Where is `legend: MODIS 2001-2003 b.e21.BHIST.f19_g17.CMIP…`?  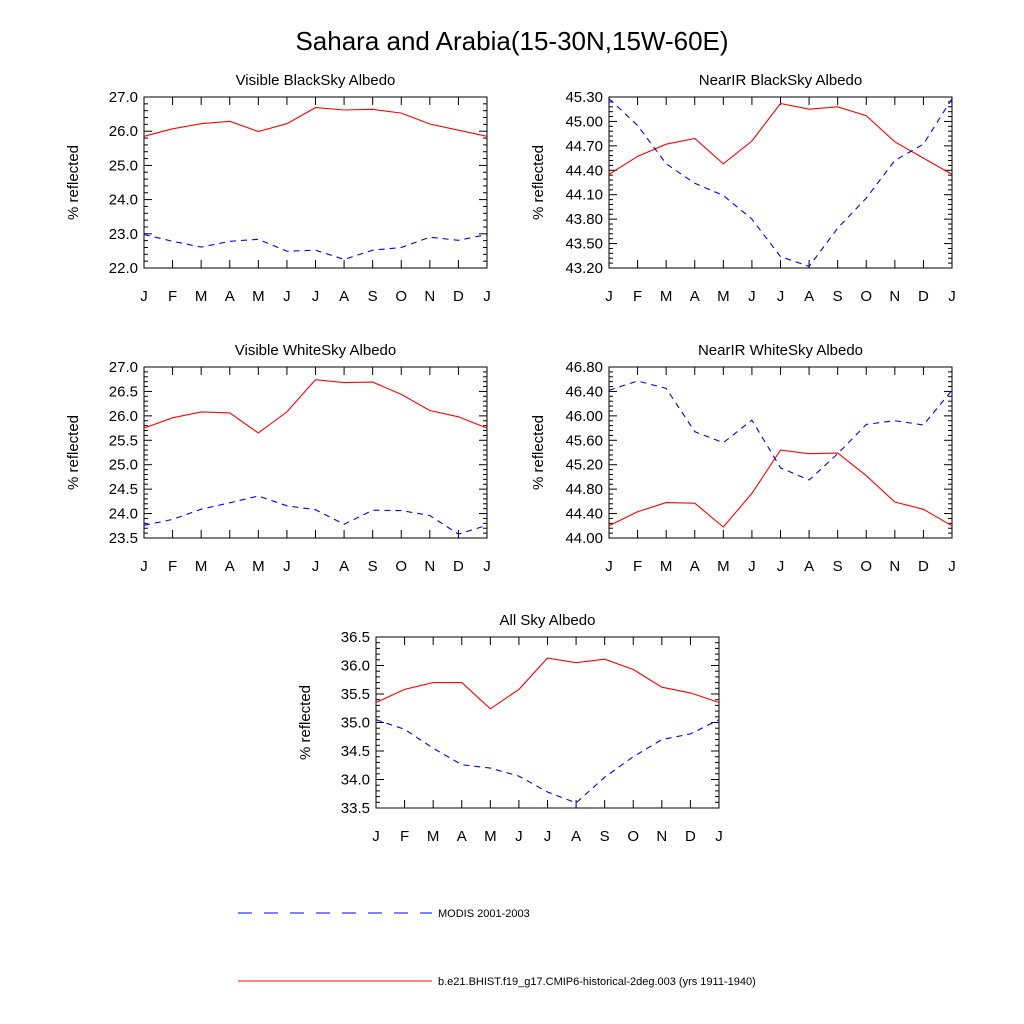 legend: MODIS 2001-2003 b.e21.BHIST.f19_g17.CMIP… is located at coordinates (497, 948).